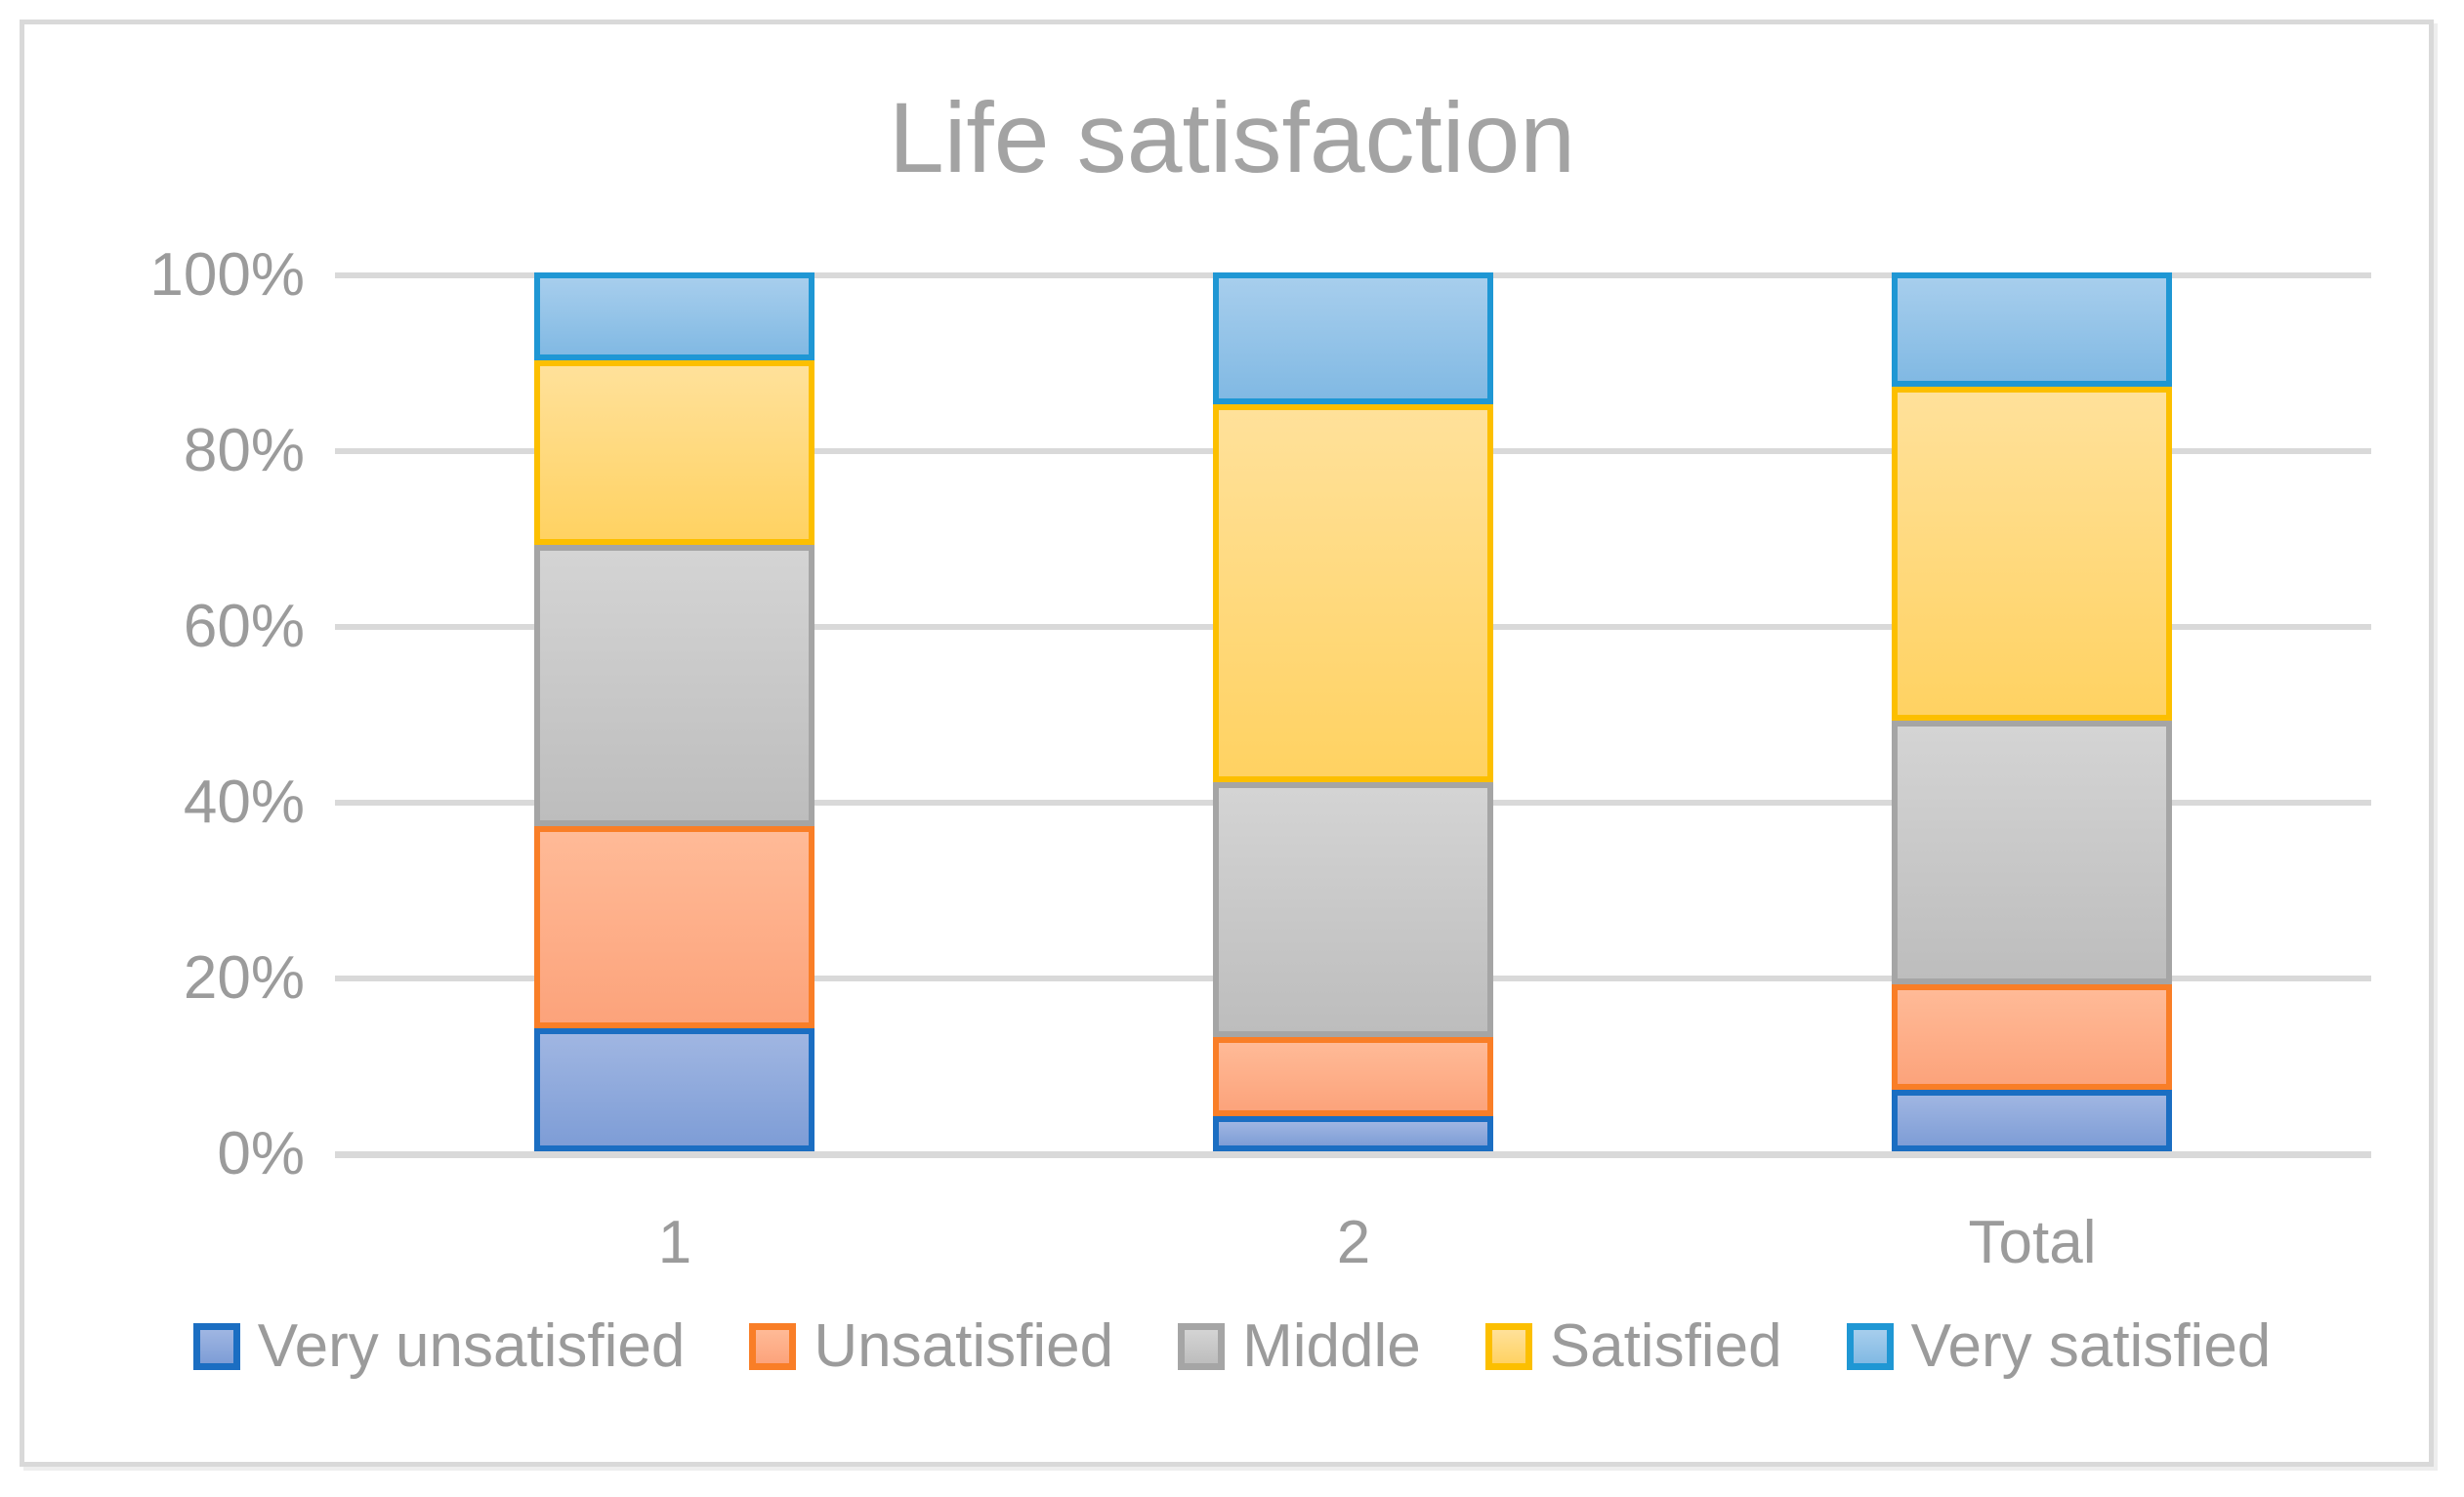  I want to click on y-axis-tick-label: 100%, so click(227, 275).